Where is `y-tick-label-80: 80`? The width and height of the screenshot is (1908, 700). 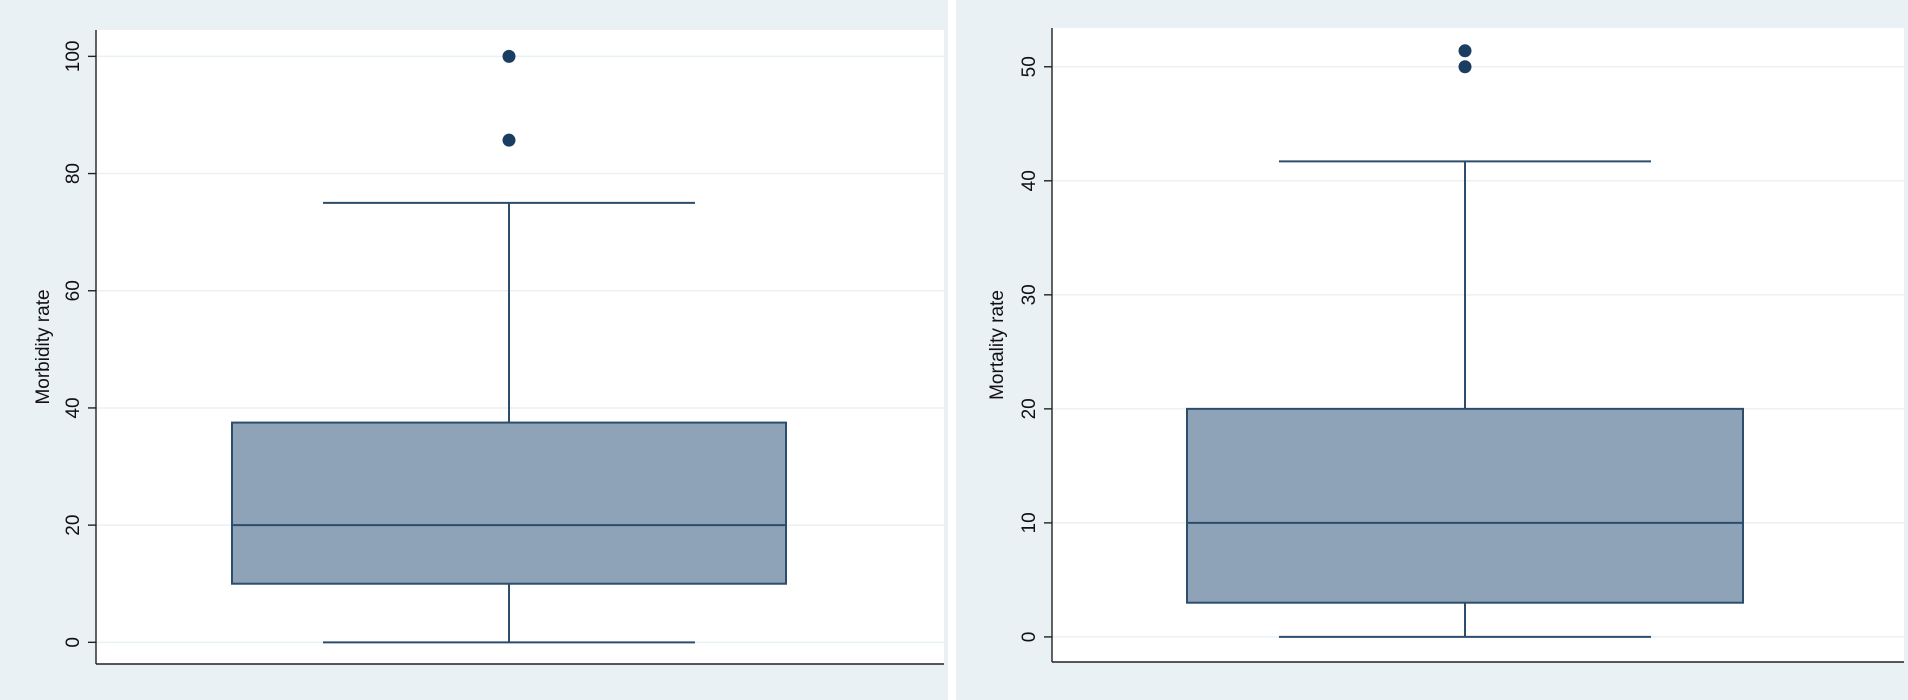 y-tick-label-80: 80 is located at coordinates (73, 173).